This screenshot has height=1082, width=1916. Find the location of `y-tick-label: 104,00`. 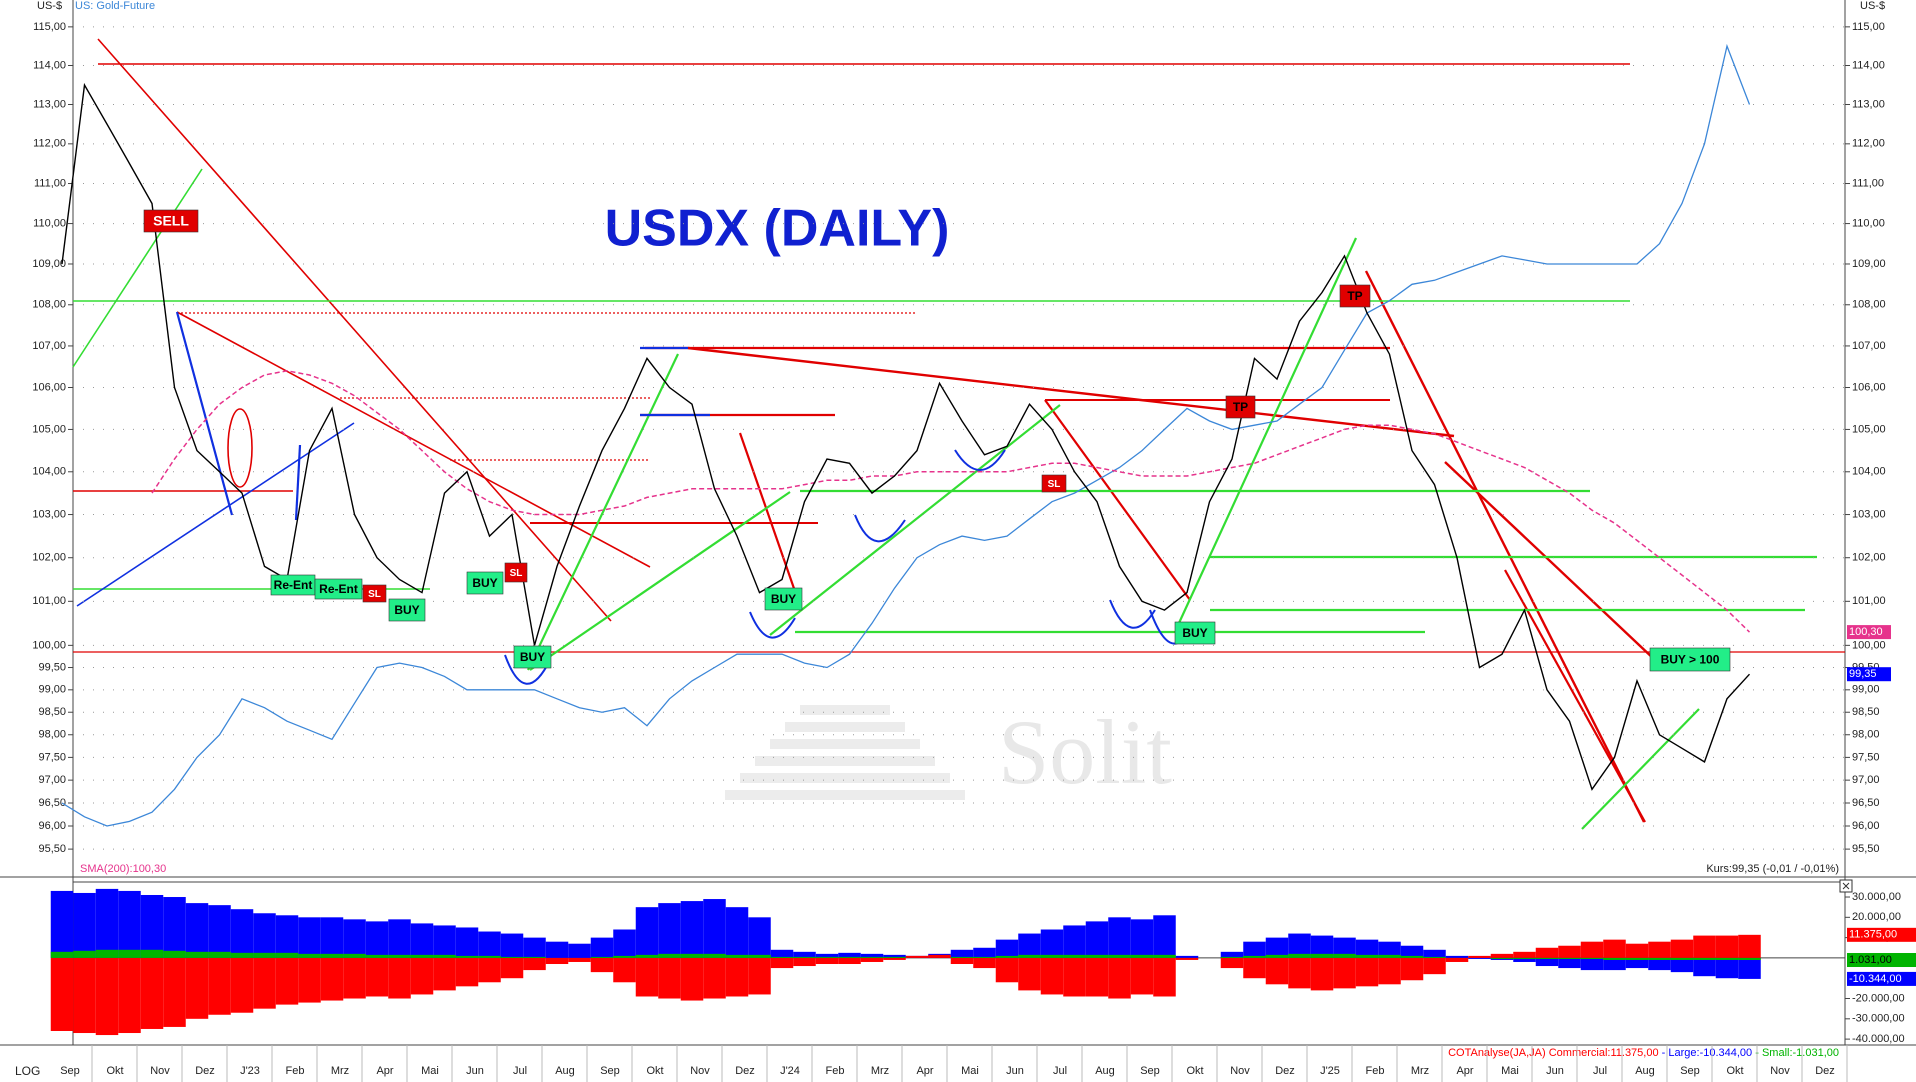

y-tick-label: 104,00 is located at coordinates (49, 472).